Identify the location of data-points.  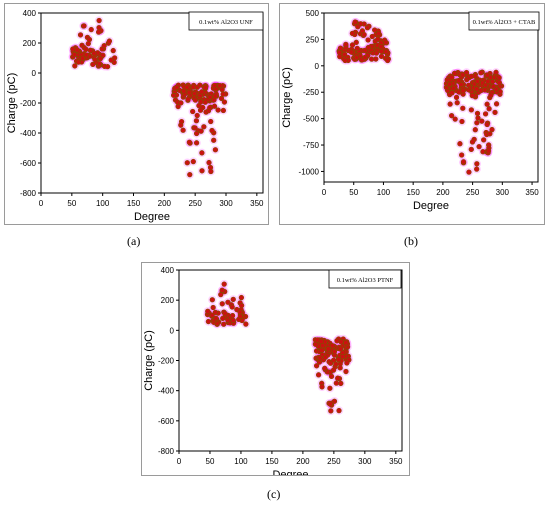
(278, 347).